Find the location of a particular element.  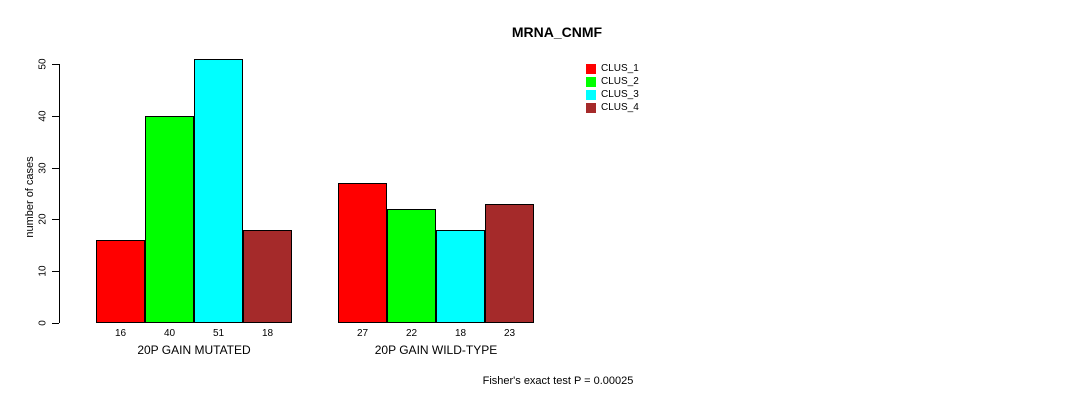

bar-clus_2-group2 is located at coordinates (411, 266).